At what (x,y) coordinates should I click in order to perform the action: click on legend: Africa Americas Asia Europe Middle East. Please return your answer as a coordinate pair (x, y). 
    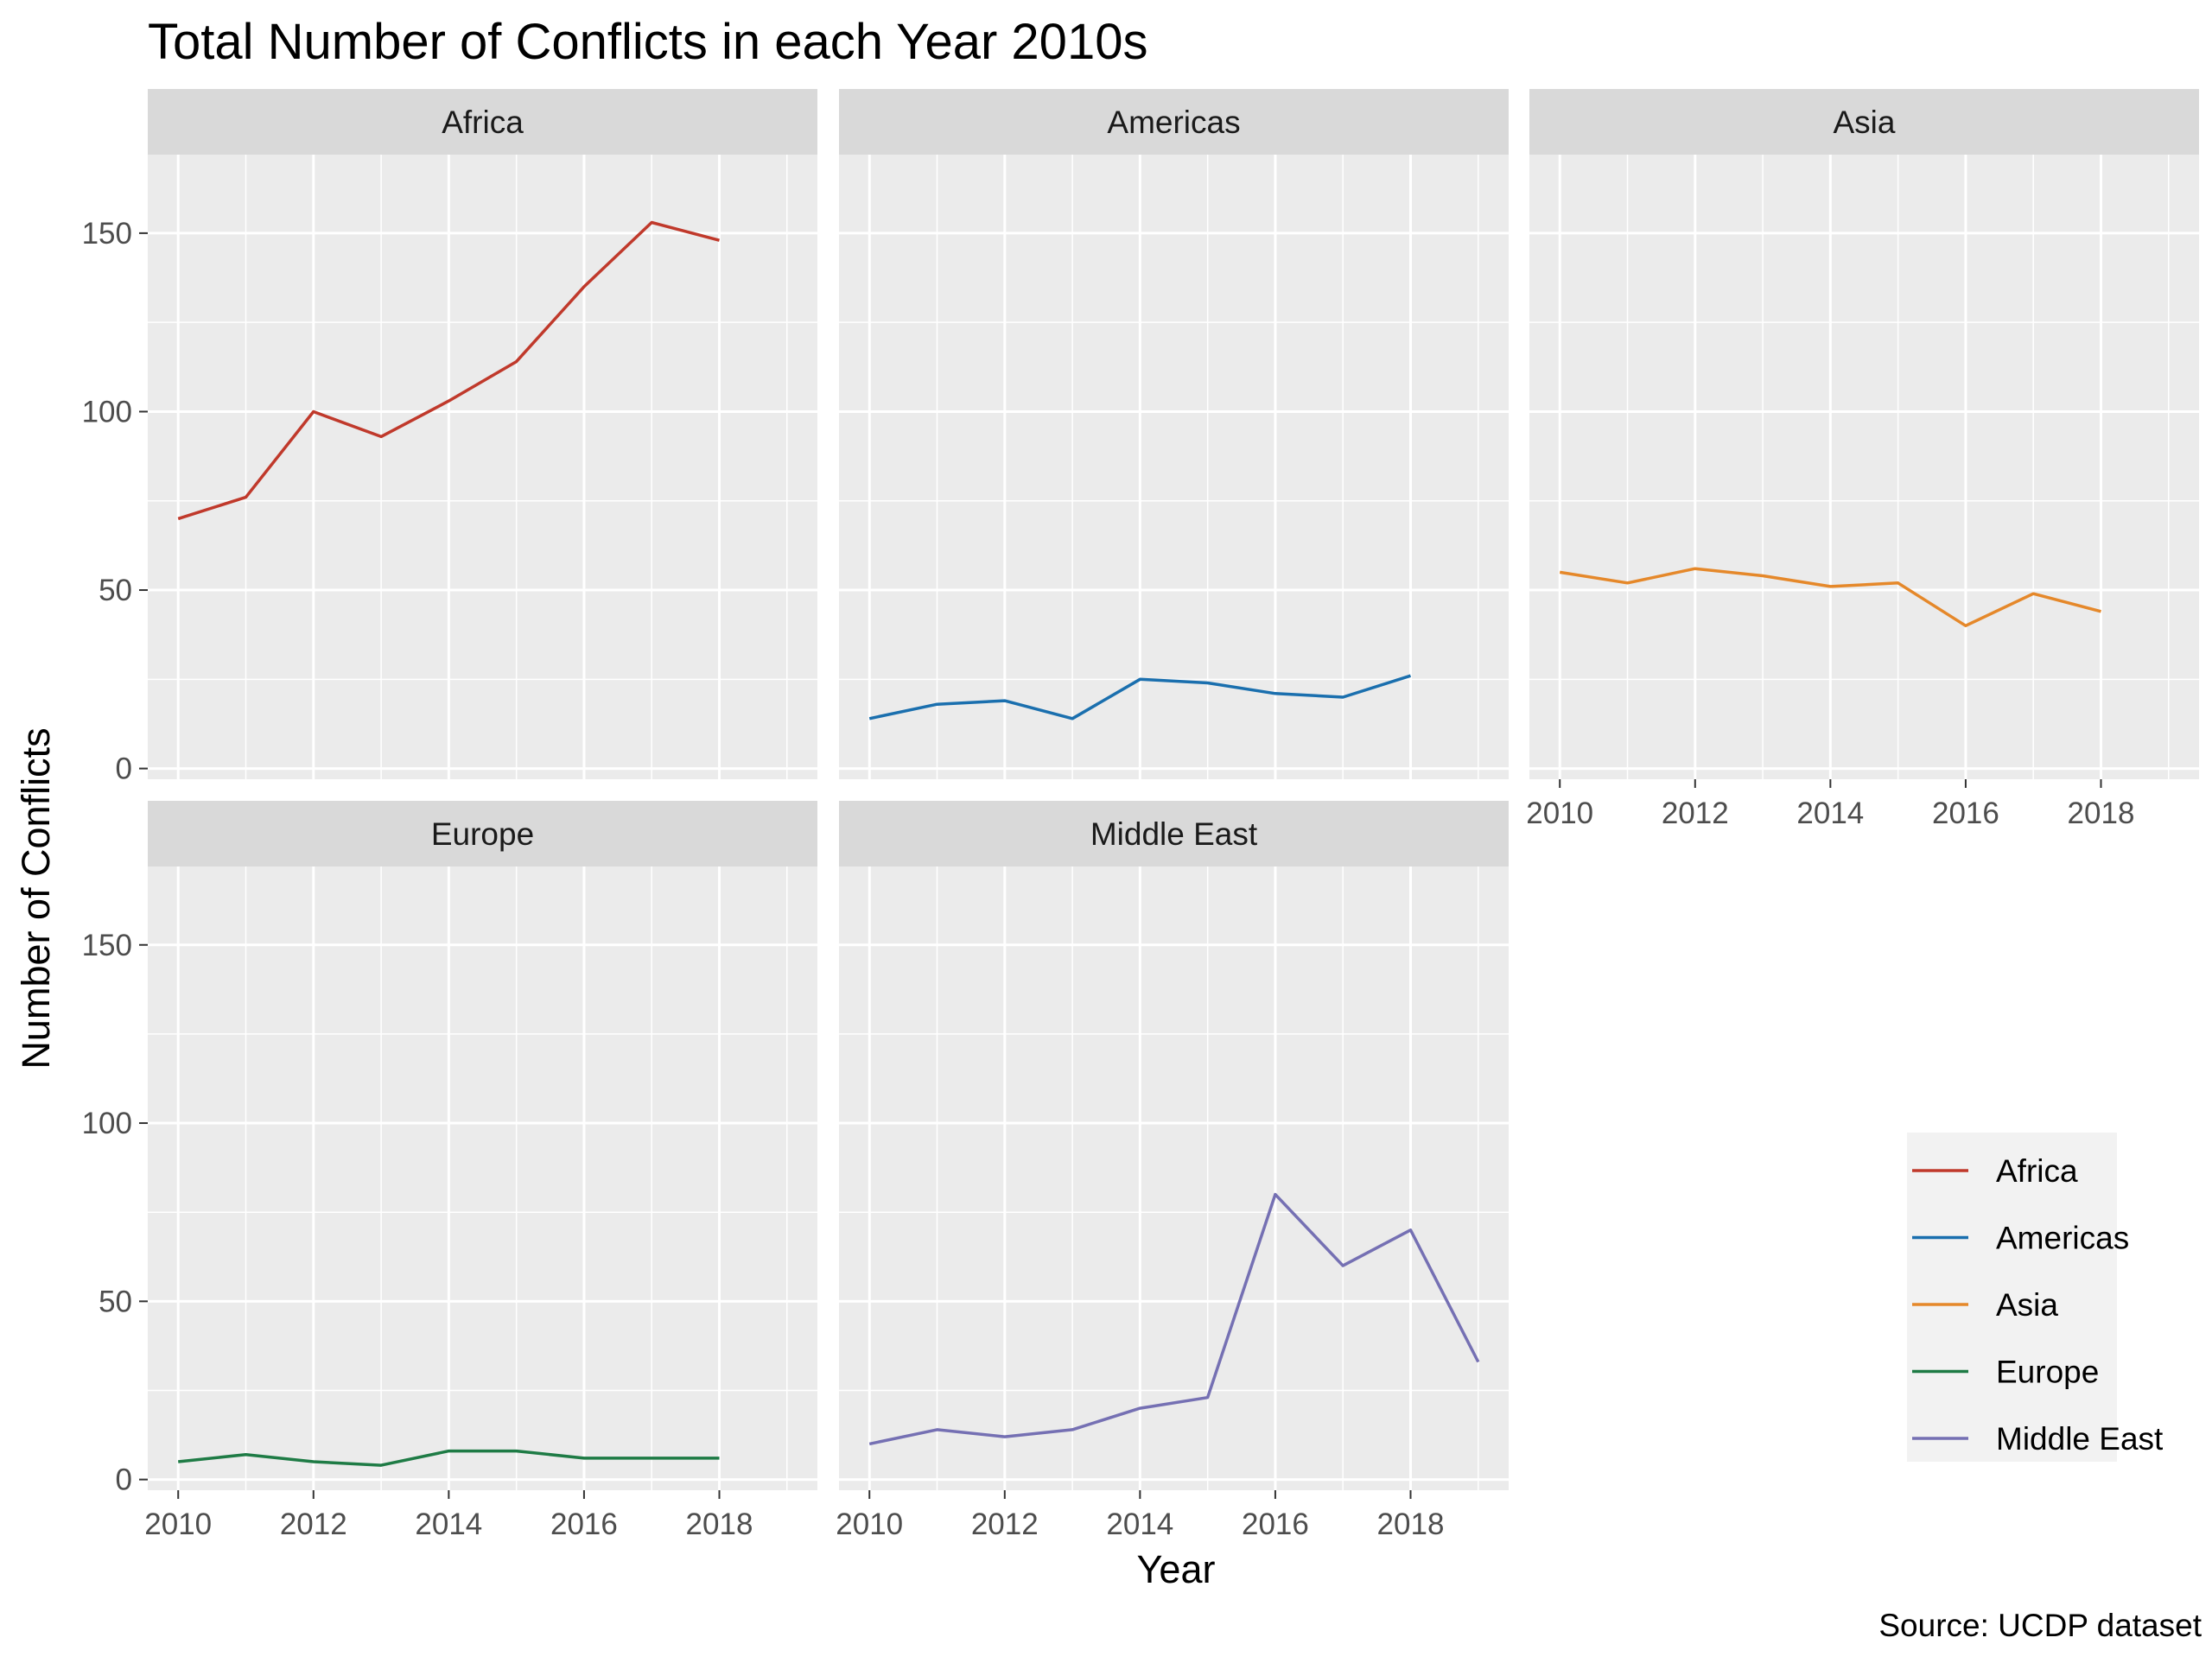
    Looking at the image, I should click on (2035, 1297).